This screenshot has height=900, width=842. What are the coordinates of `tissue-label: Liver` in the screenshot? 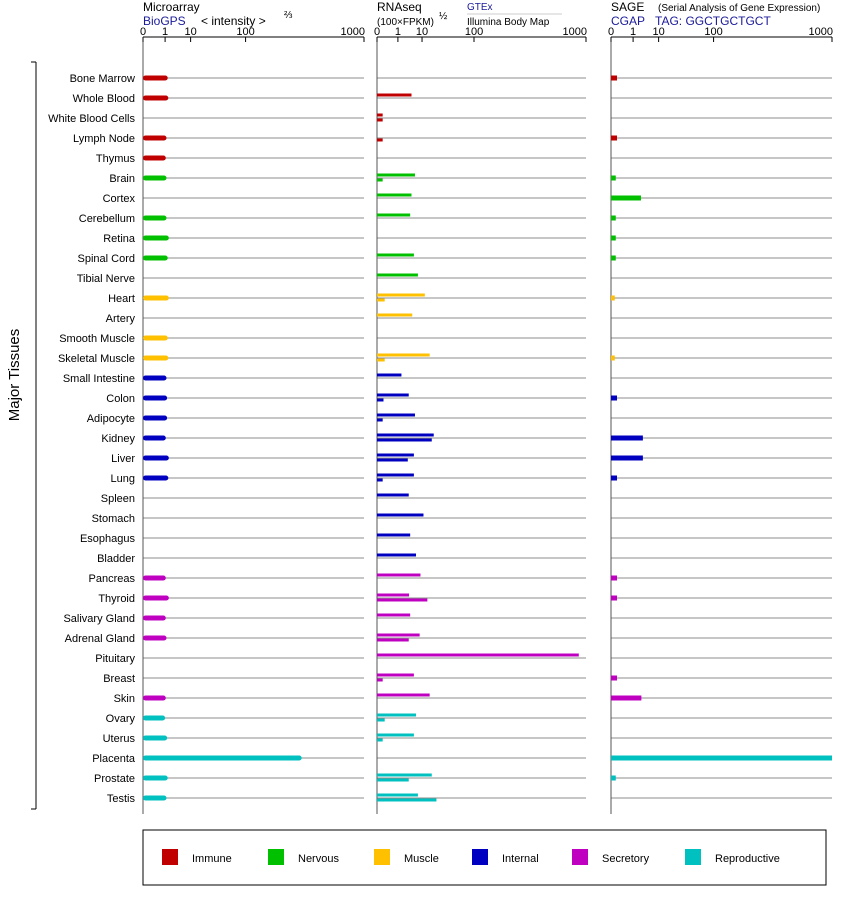 It's located at (123, 459).